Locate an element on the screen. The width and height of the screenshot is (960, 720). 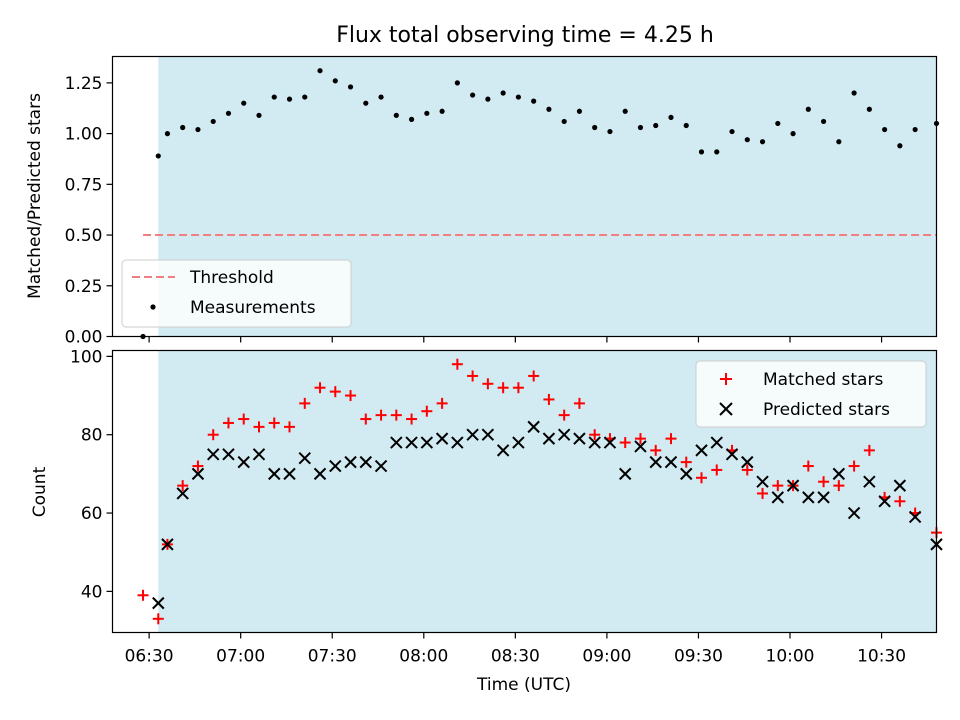
ratio-legend-box is located at coordinates (236, 293).